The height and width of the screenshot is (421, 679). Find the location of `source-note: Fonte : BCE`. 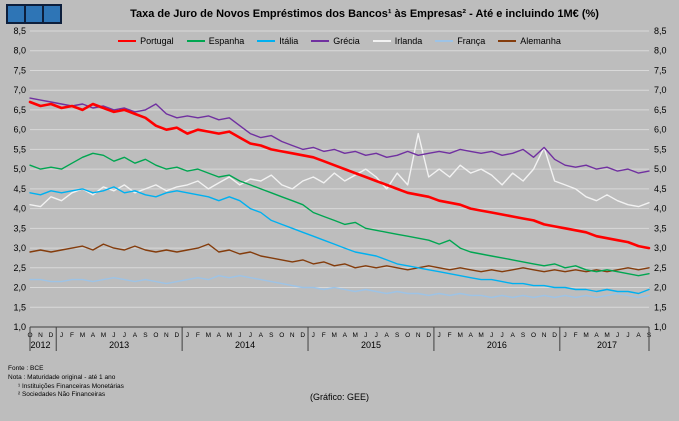

source-note: Fonte : BCE is located at coordinates (26, 368).